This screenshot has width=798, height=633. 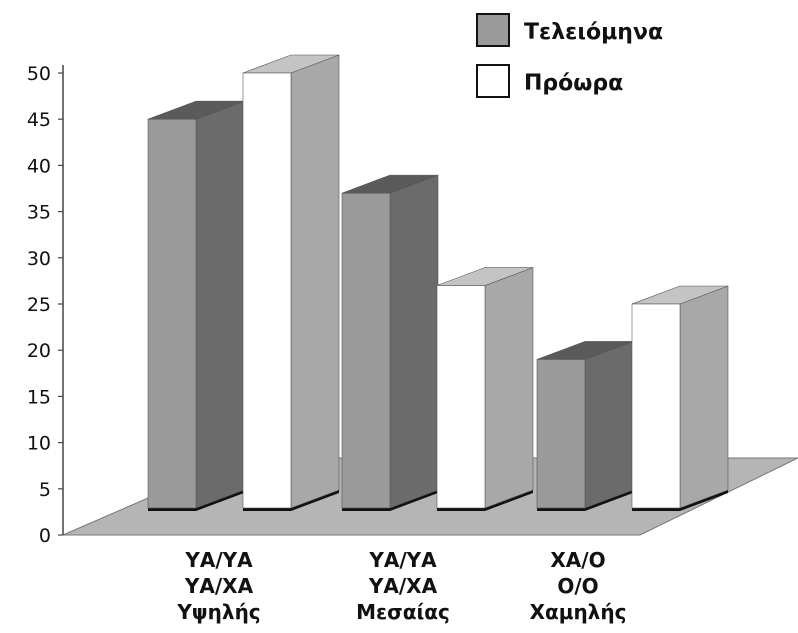 I want to click on y-tick-label: 30, so click(x=39, y=259).